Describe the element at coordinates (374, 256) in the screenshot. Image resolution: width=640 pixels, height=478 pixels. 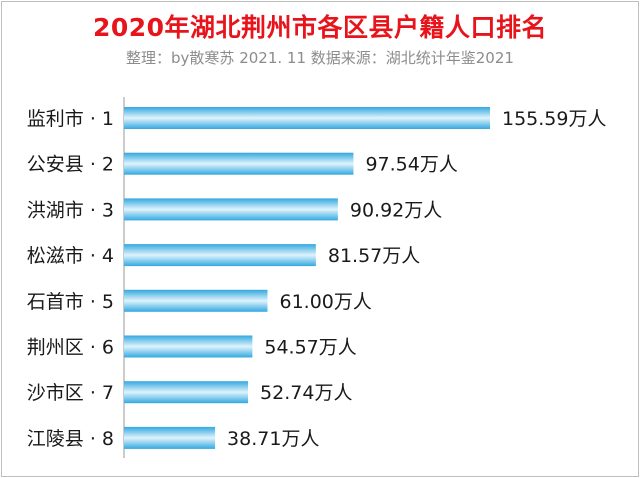
I see `value-label-4: 81.57万人` at that location.